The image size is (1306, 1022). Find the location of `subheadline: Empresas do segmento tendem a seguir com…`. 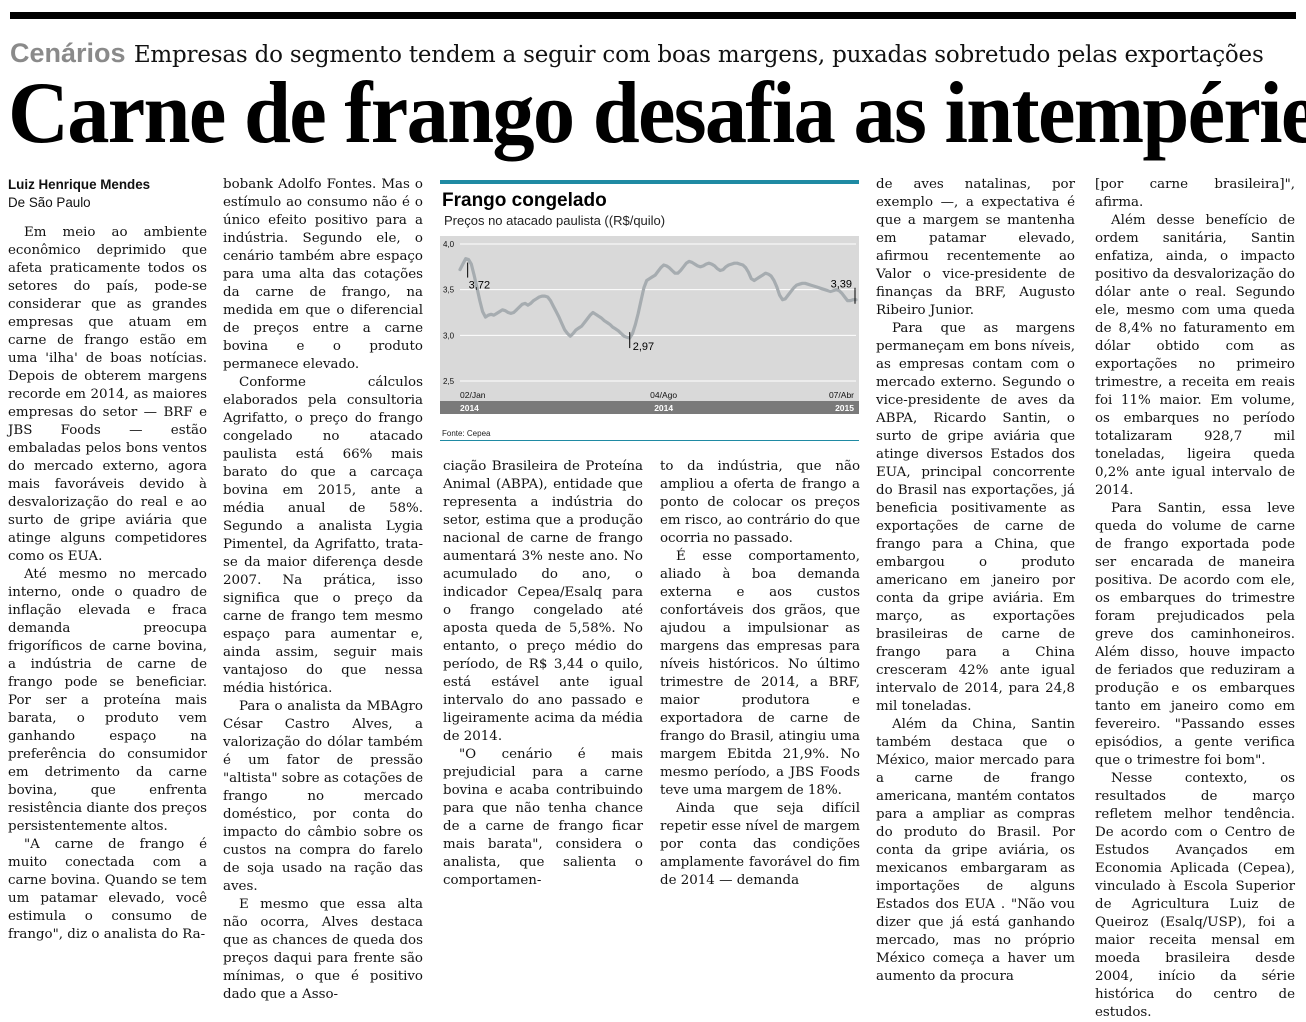

subheadline: Empresas do segmento tendem a seguir com… is located at coordinates (698, 55).